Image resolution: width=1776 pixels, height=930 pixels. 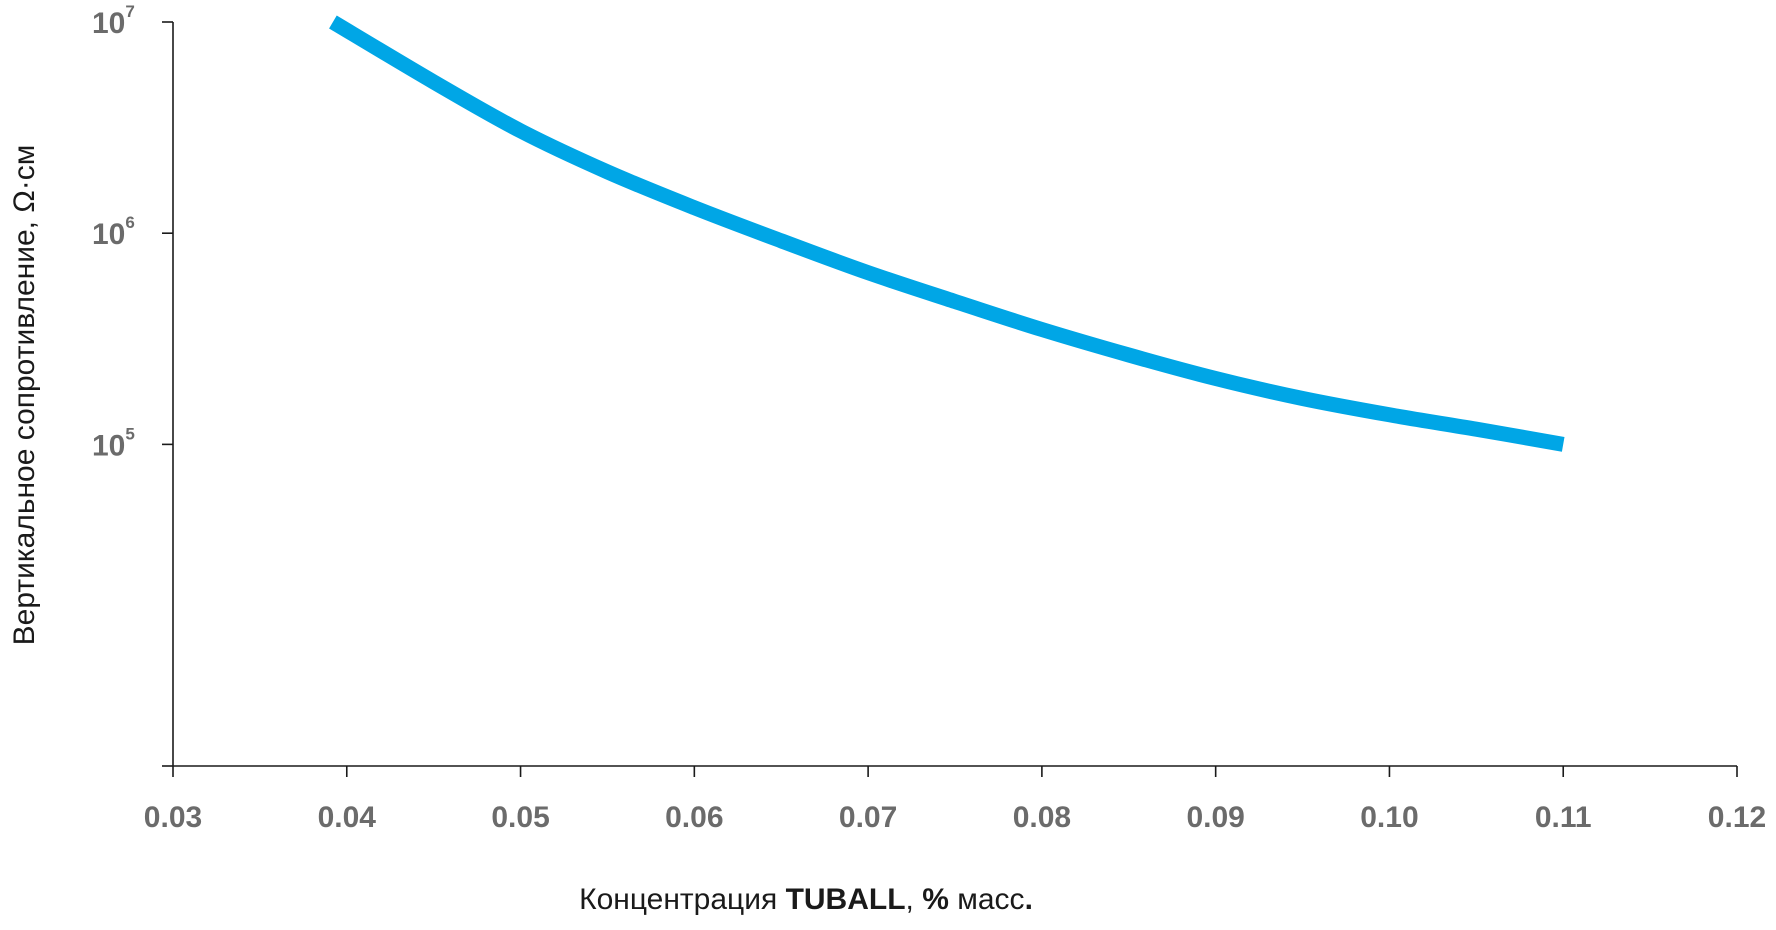 I want to click on y-axis-title: Вертикальное сопротивление, Ω·см, so click(x=24, y=395).